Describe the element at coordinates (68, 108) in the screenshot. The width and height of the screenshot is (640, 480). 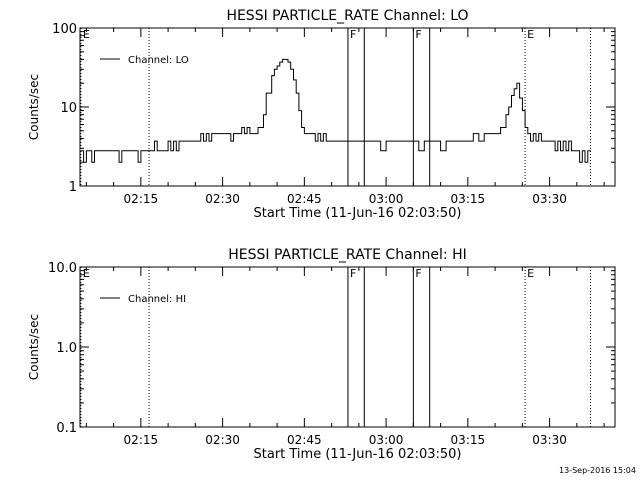
I see `y-tick-label: 10` at that location.